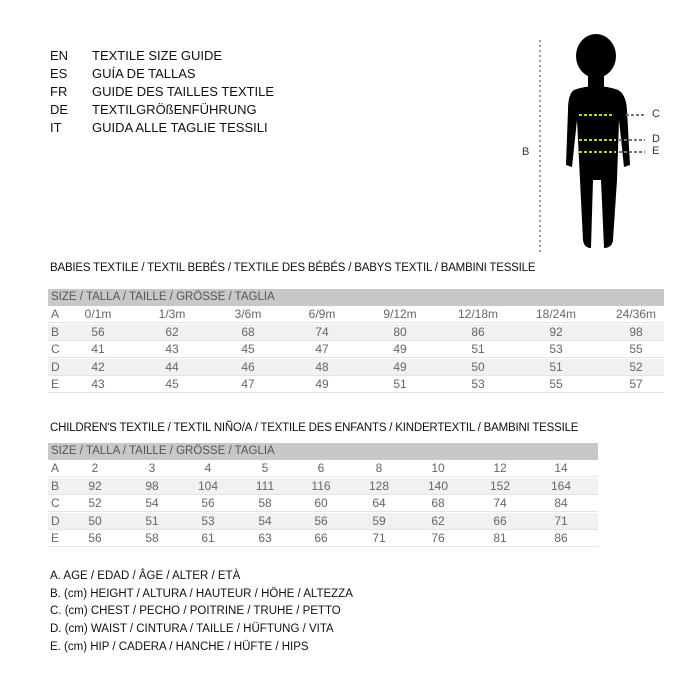 This screenshot has height=700, width=700. What do you see at coordinates (379, 520) in the screenshot?
I see `table-cell: 59` at bounding box center [379, 520].